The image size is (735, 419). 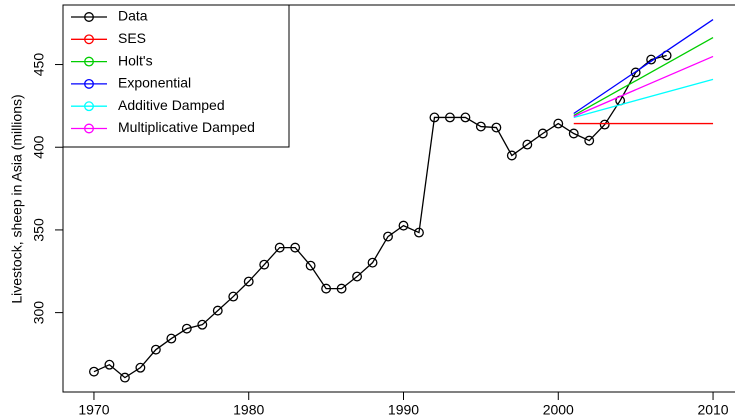 I want to click on y-axis-label: Livestock, sheep in Asia (millions), so click(x=17, y=198).